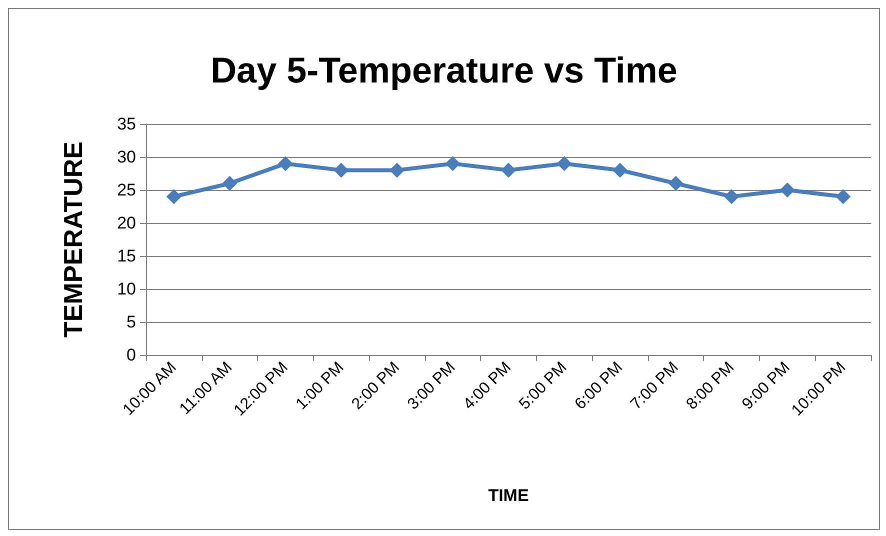 This screenshot has height=536, width=886. Describe the element at coordinates (766, 386) in the screenshot. I see `x-tick-label: 9:00 PM` at that location.